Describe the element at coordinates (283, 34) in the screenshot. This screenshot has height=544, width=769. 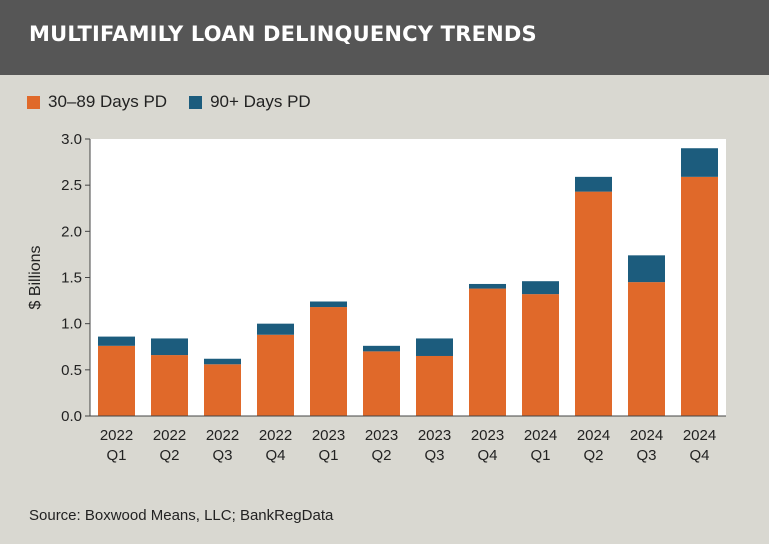
I see `chart-title: MULTIFAMILY LOAN DELINQUENCY TRENDS` at that location.